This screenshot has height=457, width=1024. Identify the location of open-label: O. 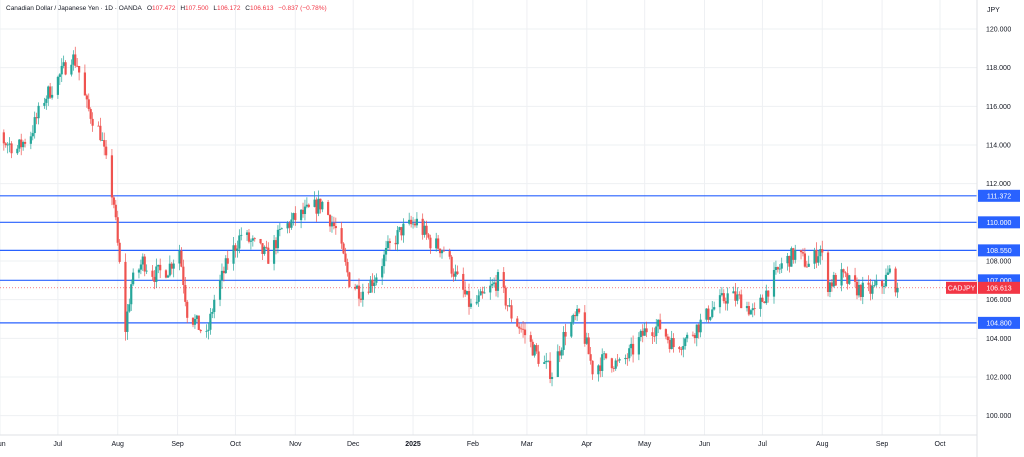
(149, 8).